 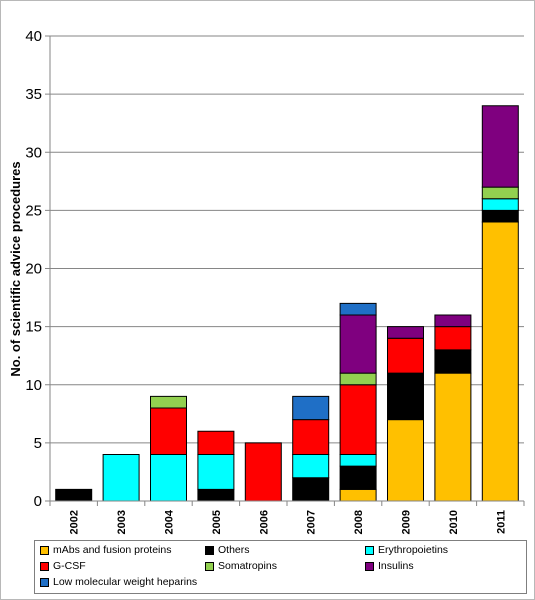 What do you see at coordinates (38, 501) in the screenshot?
I see `y-tick-label: 0` at bounding box center [38, 501].